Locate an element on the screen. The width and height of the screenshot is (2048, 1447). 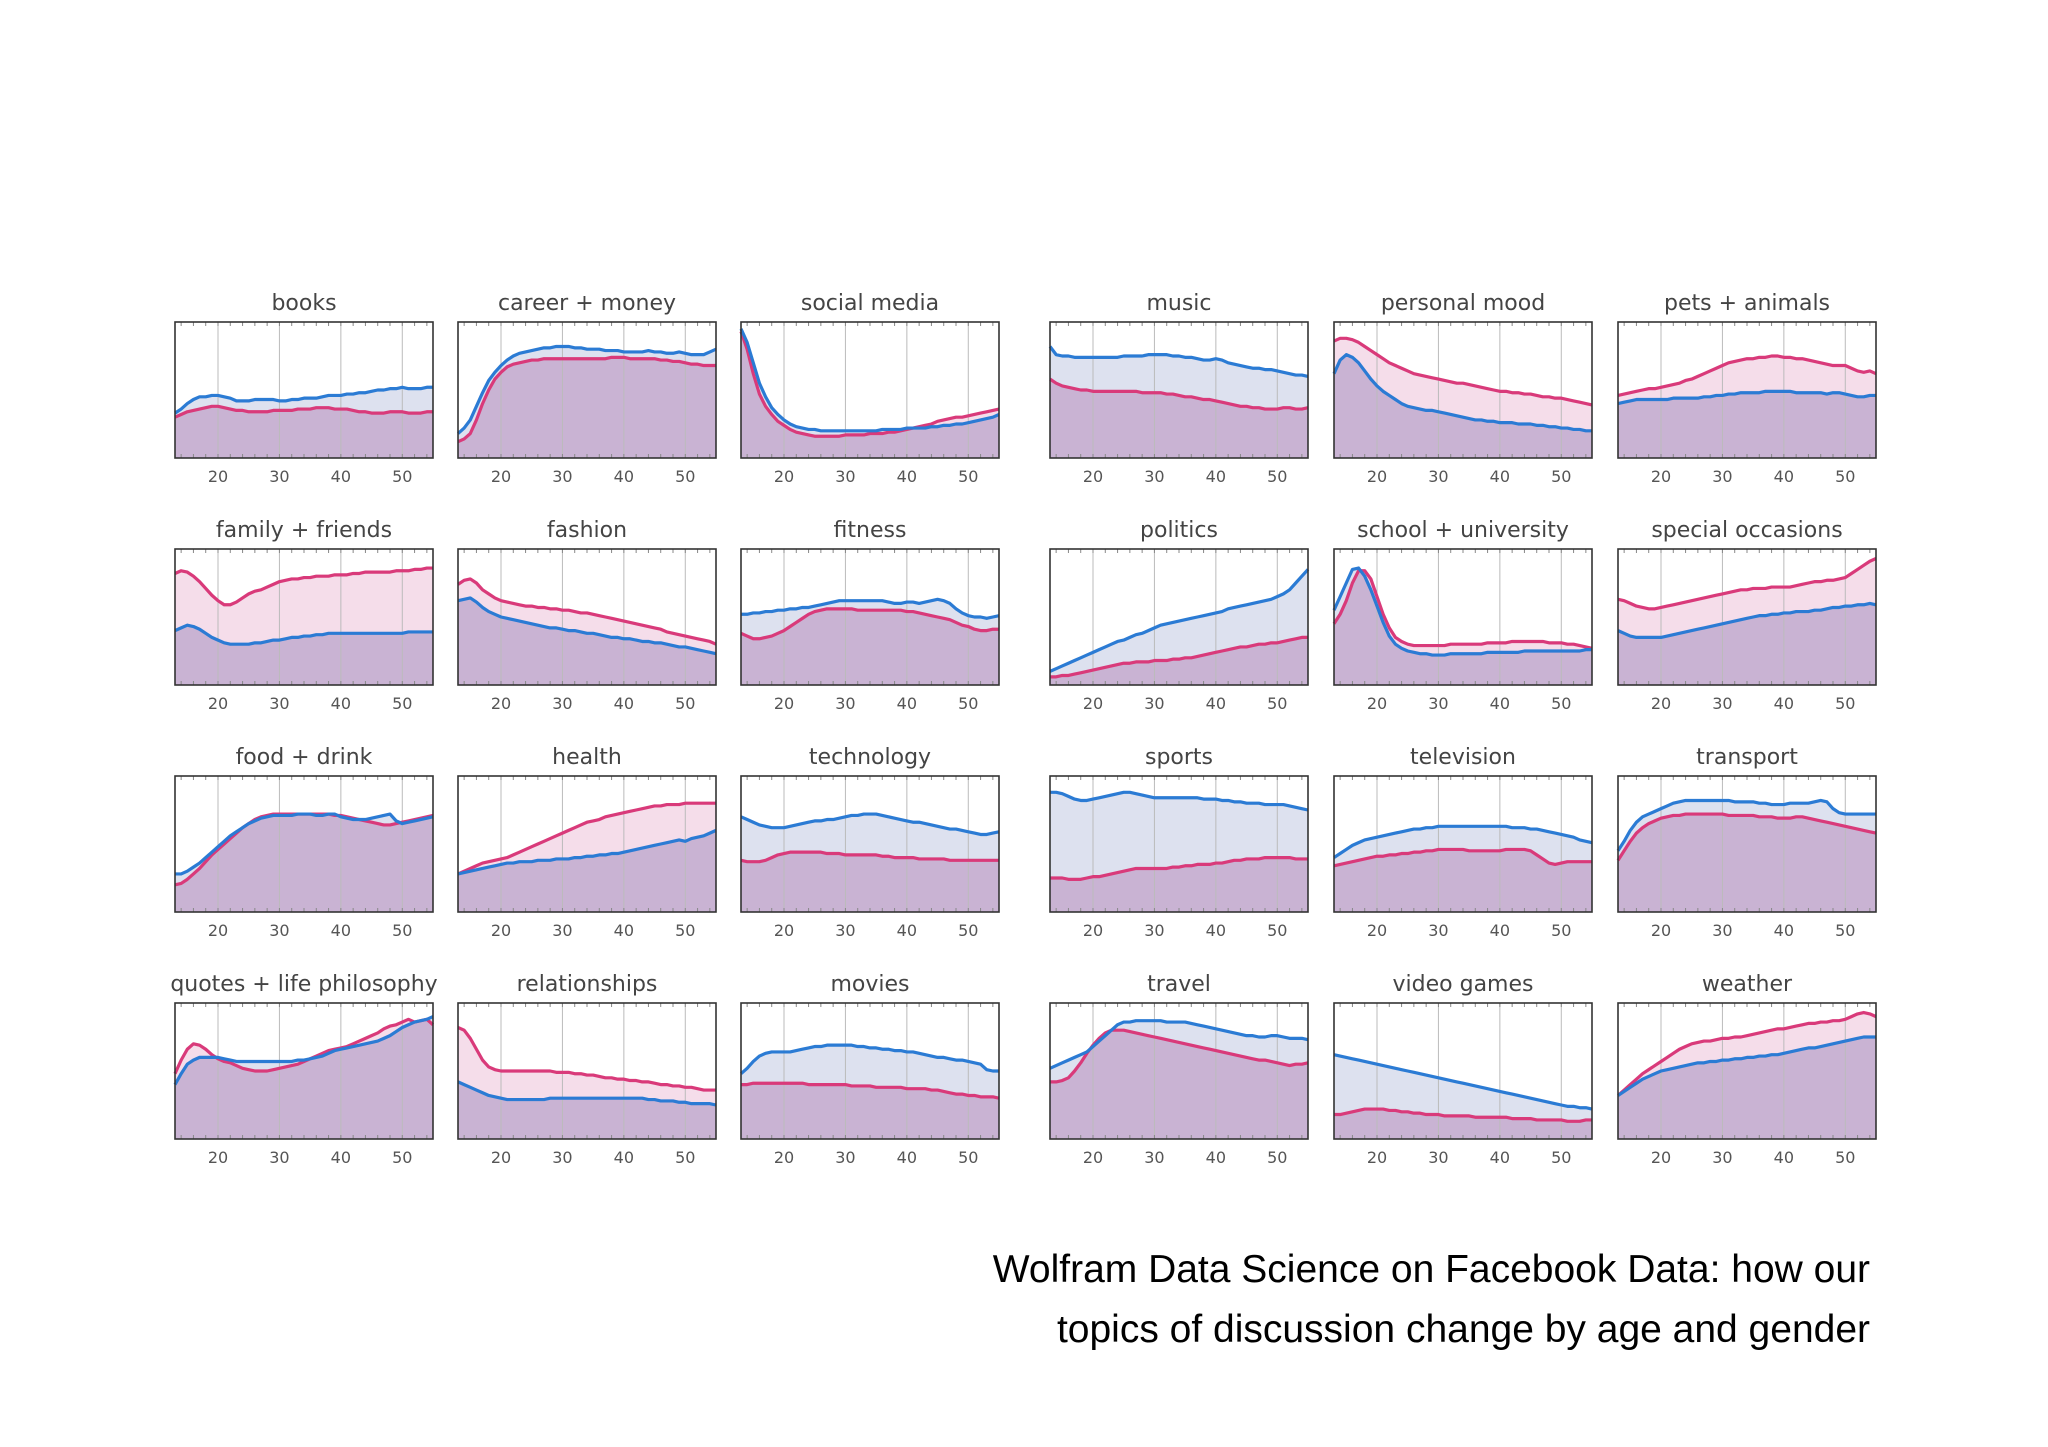
panel-title: movies is located at coordinates (869, 984).